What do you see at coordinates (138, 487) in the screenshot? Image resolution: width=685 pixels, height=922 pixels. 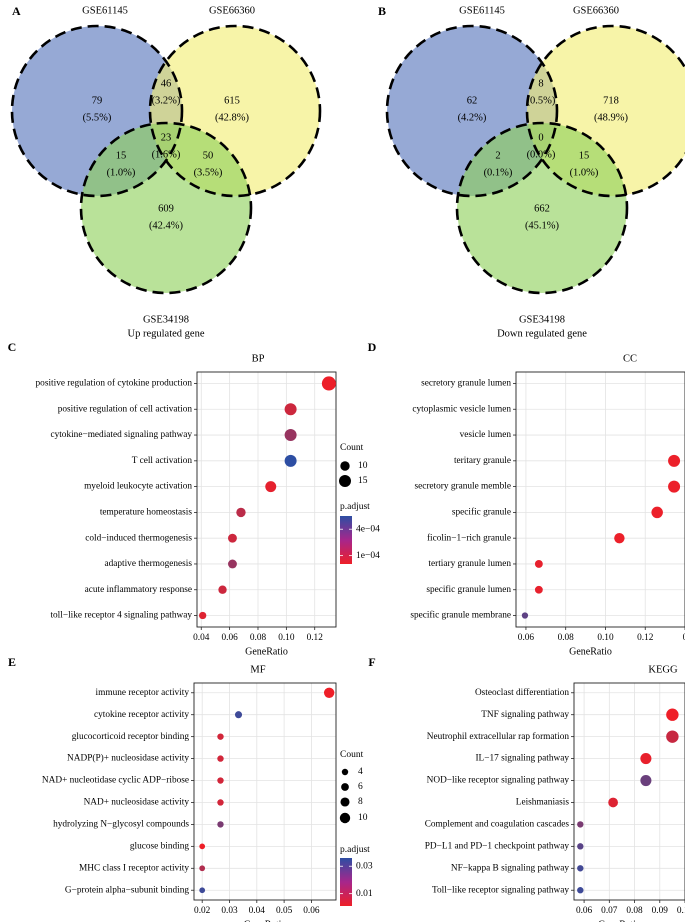 I see `y-tick-label: myeloid leukocyte activation` at bounding box center [138, 487].